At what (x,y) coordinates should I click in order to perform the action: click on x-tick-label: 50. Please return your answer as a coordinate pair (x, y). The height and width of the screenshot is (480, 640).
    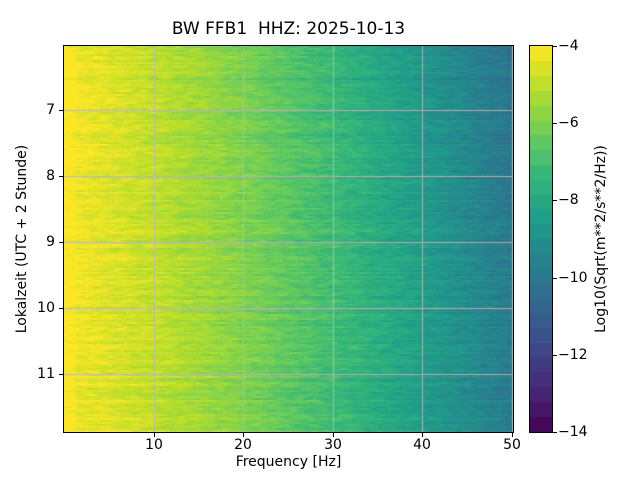
    Looking at the image, I should click on (512, 445).